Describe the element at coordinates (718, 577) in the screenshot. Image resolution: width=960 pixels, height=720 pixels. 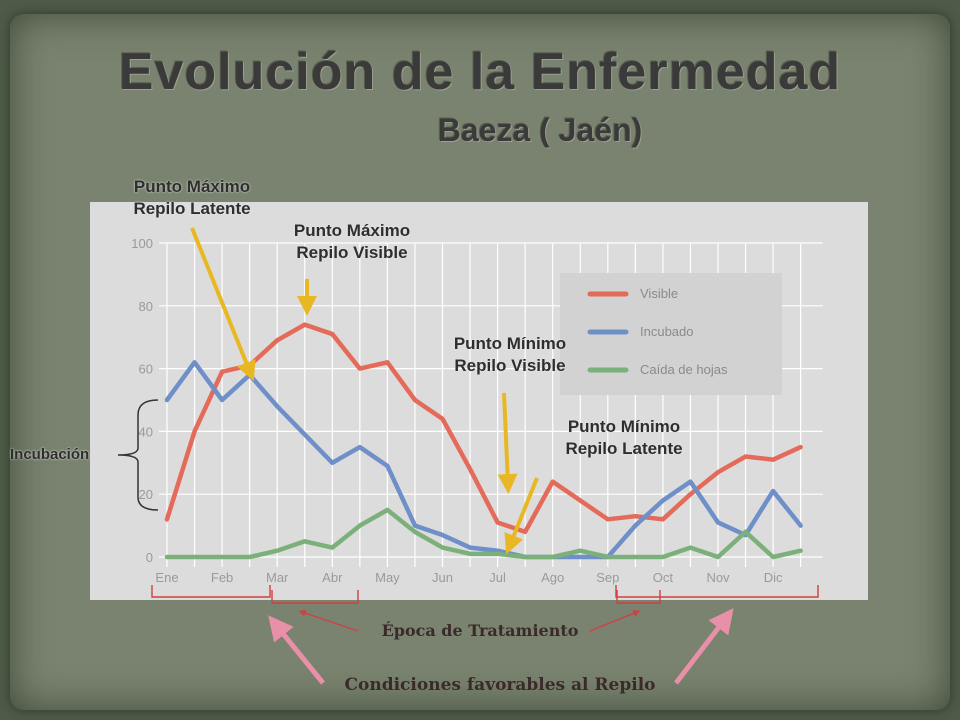
I see `x-tick-label: Nov` at that location.